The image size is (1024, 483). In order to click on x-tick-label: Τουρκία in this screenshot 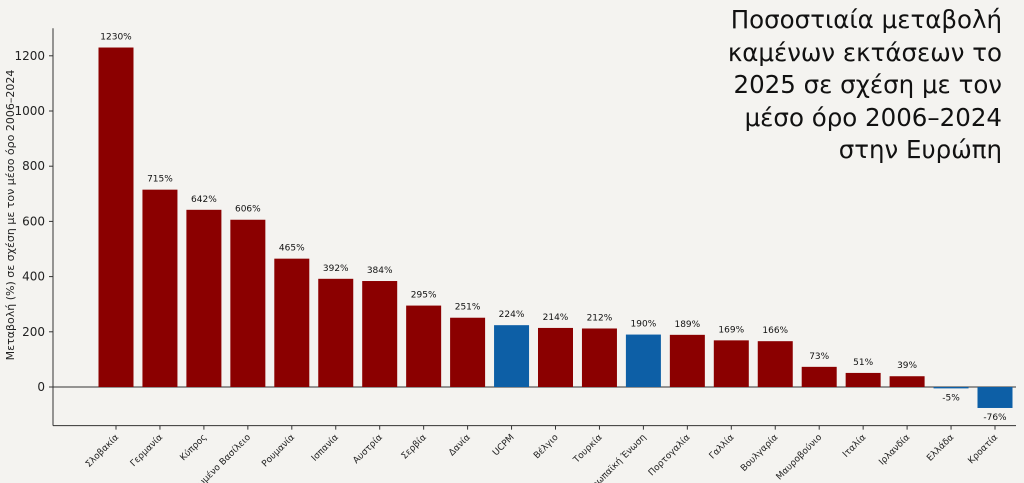, I will do `click(587, 449)`.